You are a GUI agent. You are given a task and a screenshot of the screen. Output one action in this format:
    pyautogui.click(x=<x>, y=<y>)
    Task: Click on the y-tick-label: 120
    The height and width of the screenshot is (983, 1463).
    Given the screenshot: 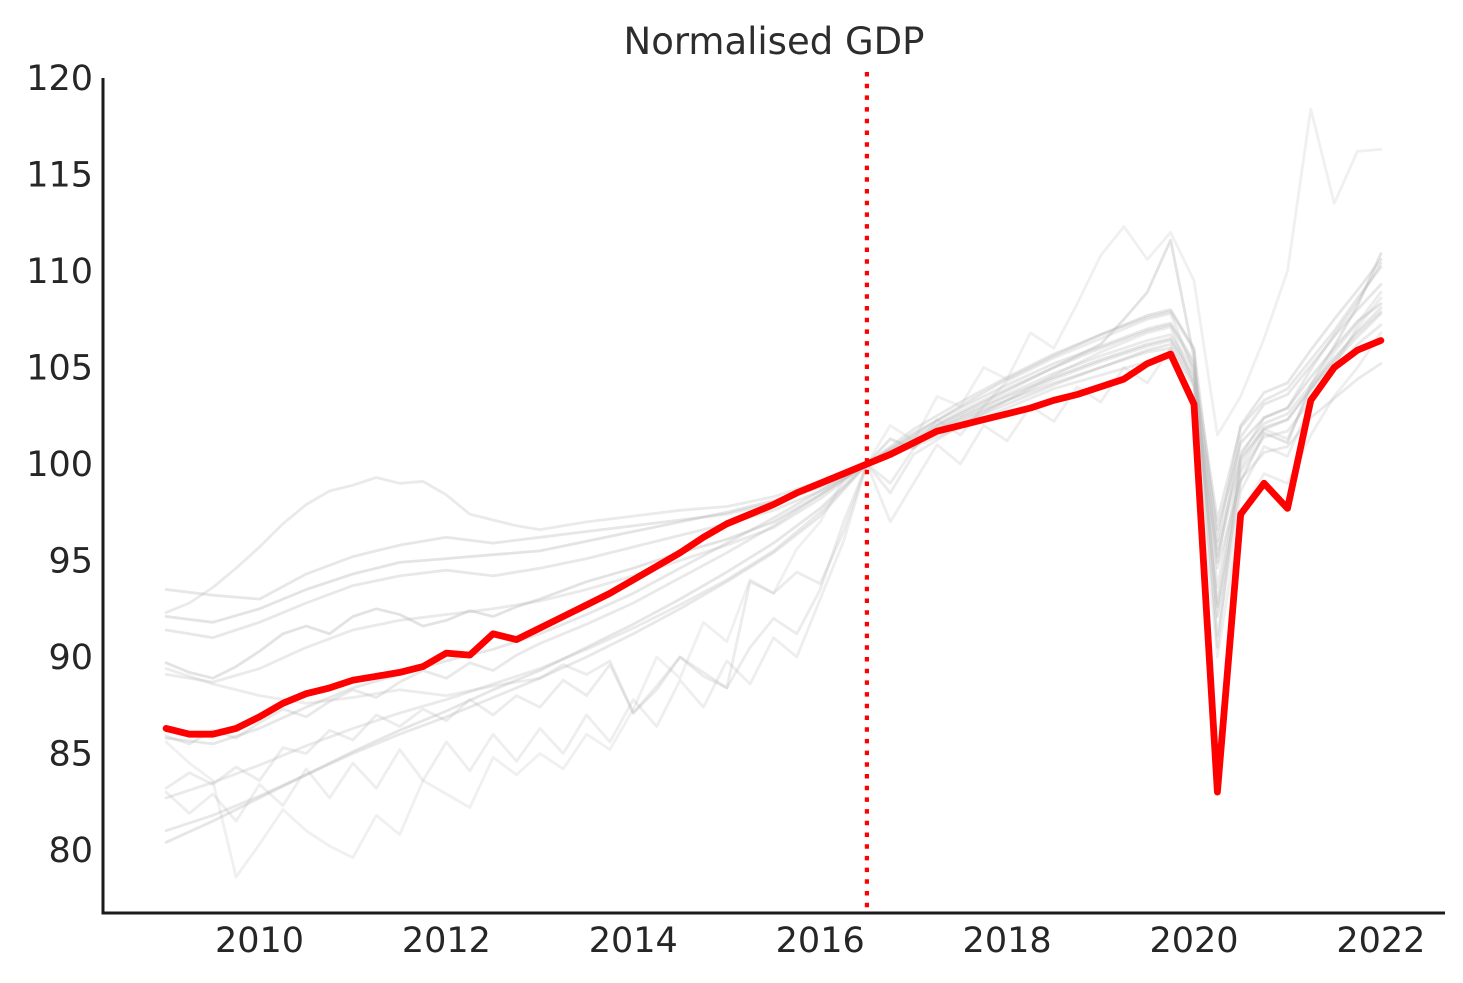 What is the action you would take?
    pyautogui.click(x=59, y=79)
    